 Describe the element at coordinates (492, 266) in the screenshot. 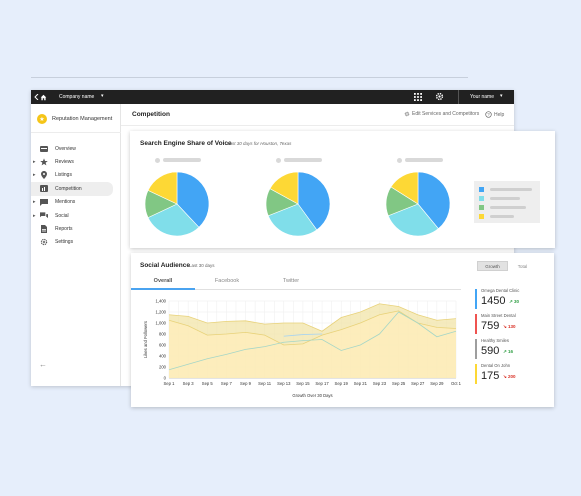

I see `toggle-growth: Growth` at that location.